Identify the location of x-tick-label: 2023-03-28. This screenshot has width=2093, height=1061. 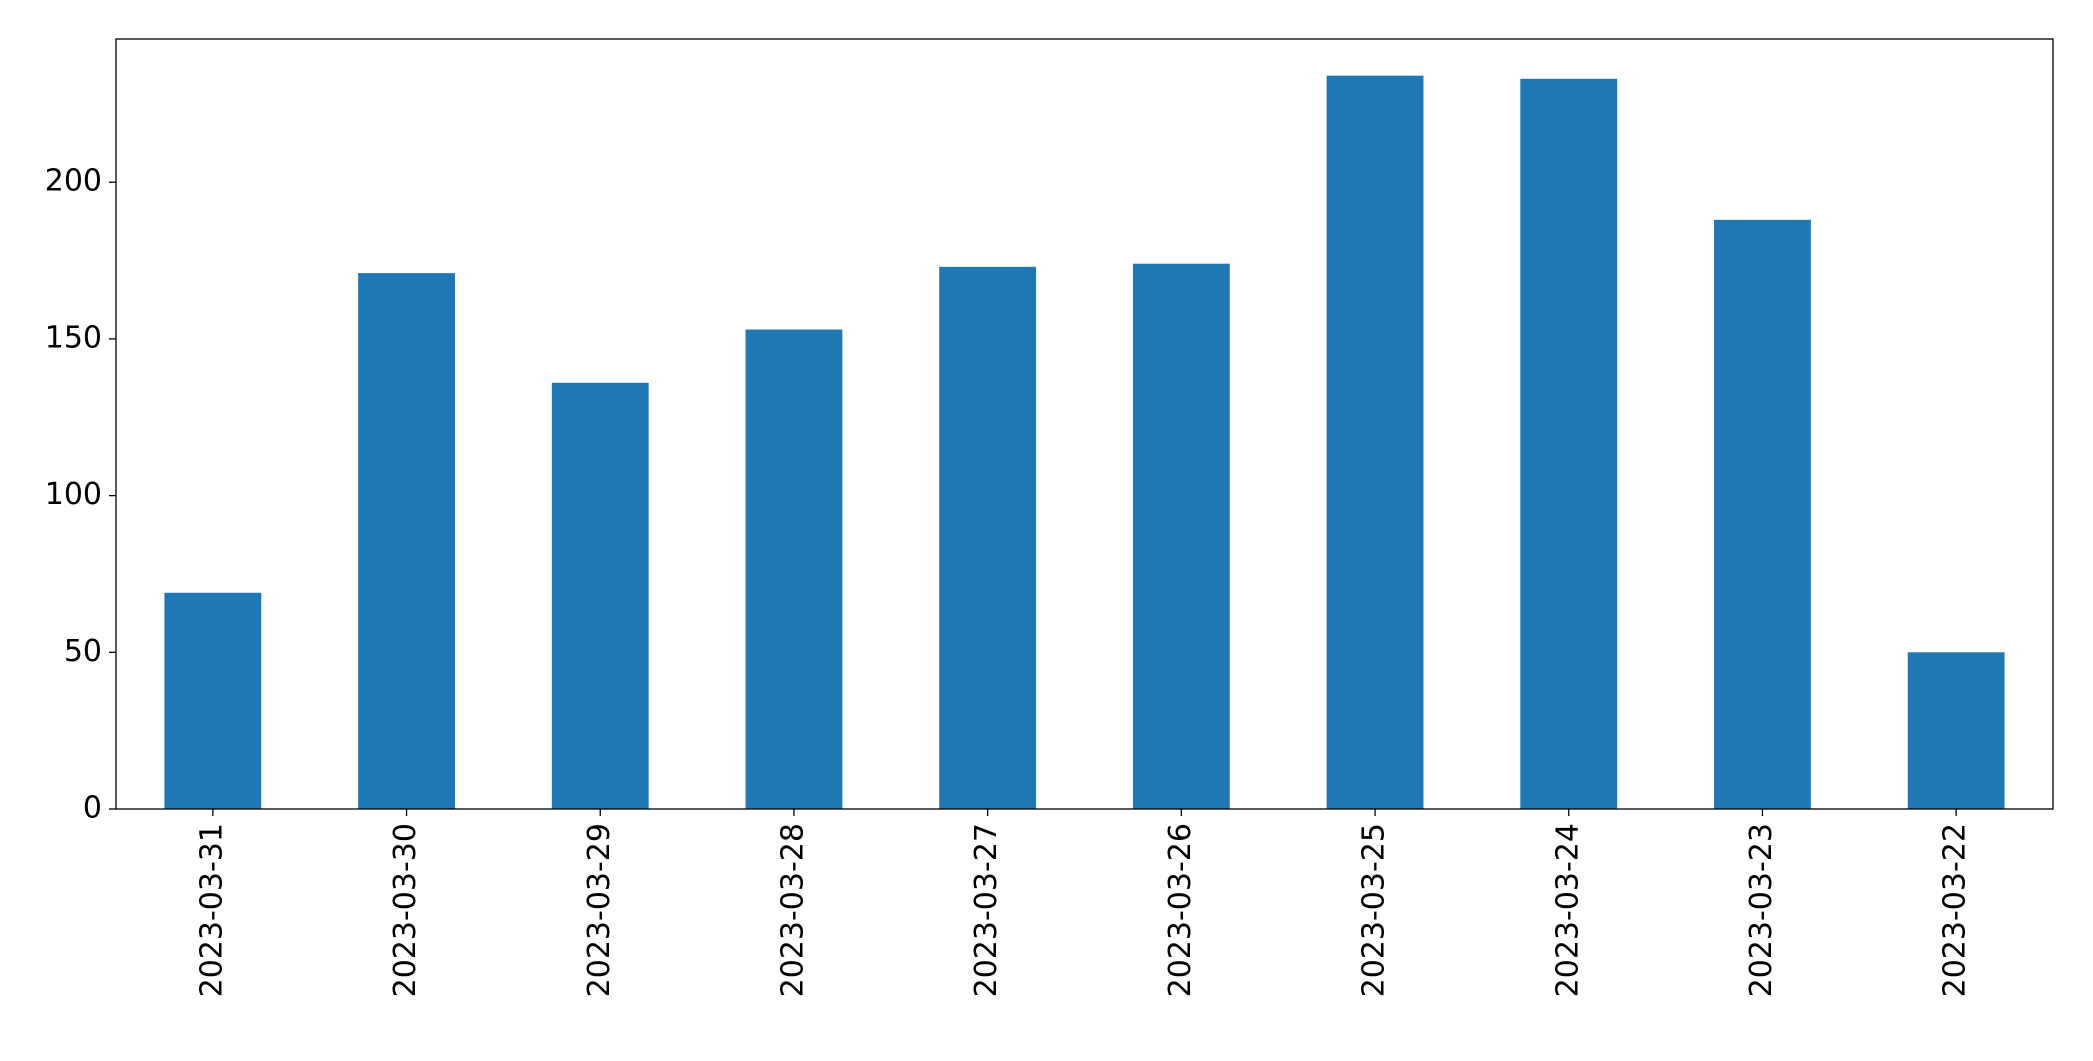
(792, 910).